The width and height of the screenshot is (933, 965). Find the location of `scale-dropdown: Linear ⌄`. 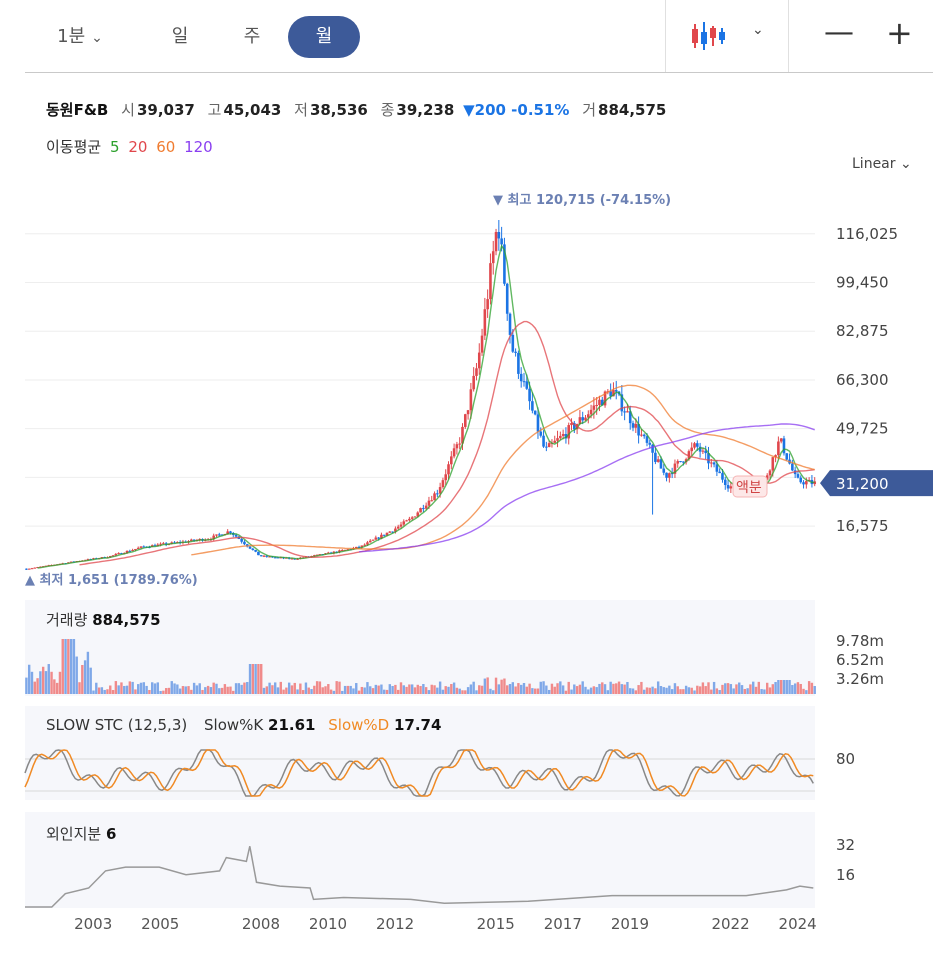

scale-dropdown: Linear ⌄ is located at coordinates (882, 164).